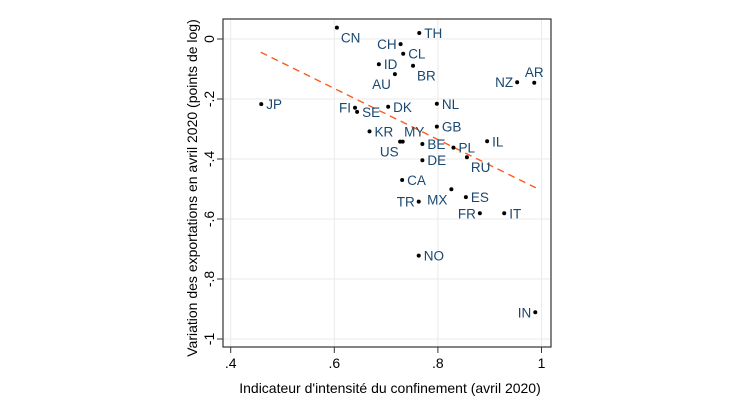  What do you see at coordinates (389, 152) in the screenshot?
I see `point-label: US` at bounding box center [389, 152].